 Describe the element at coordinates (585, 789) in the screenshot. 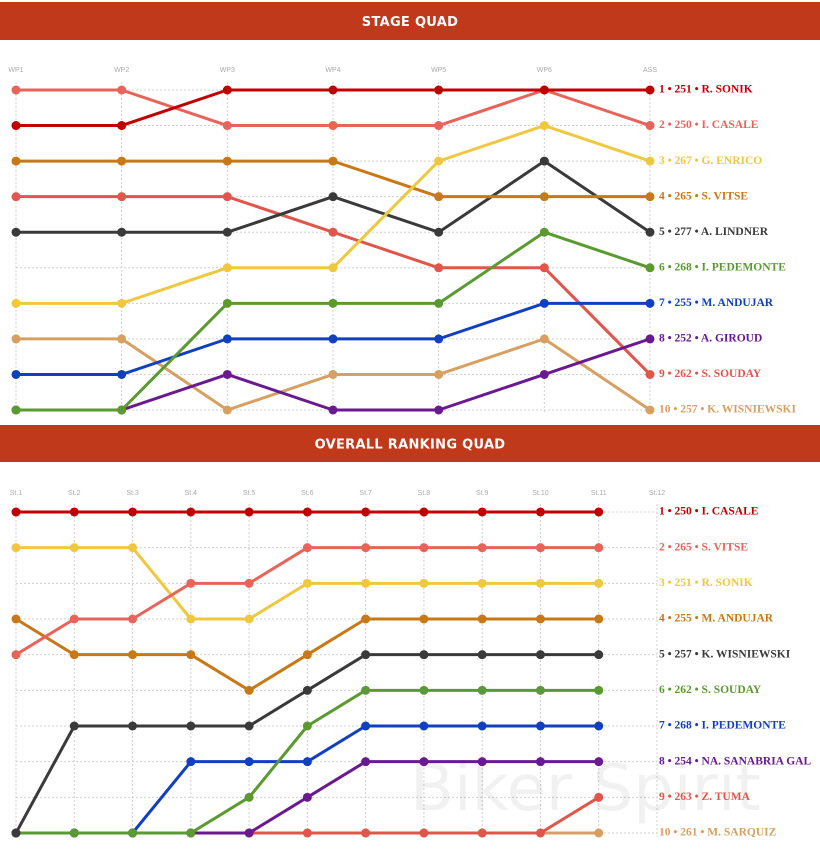

I see `watermark: Biker Spirit` at that location.